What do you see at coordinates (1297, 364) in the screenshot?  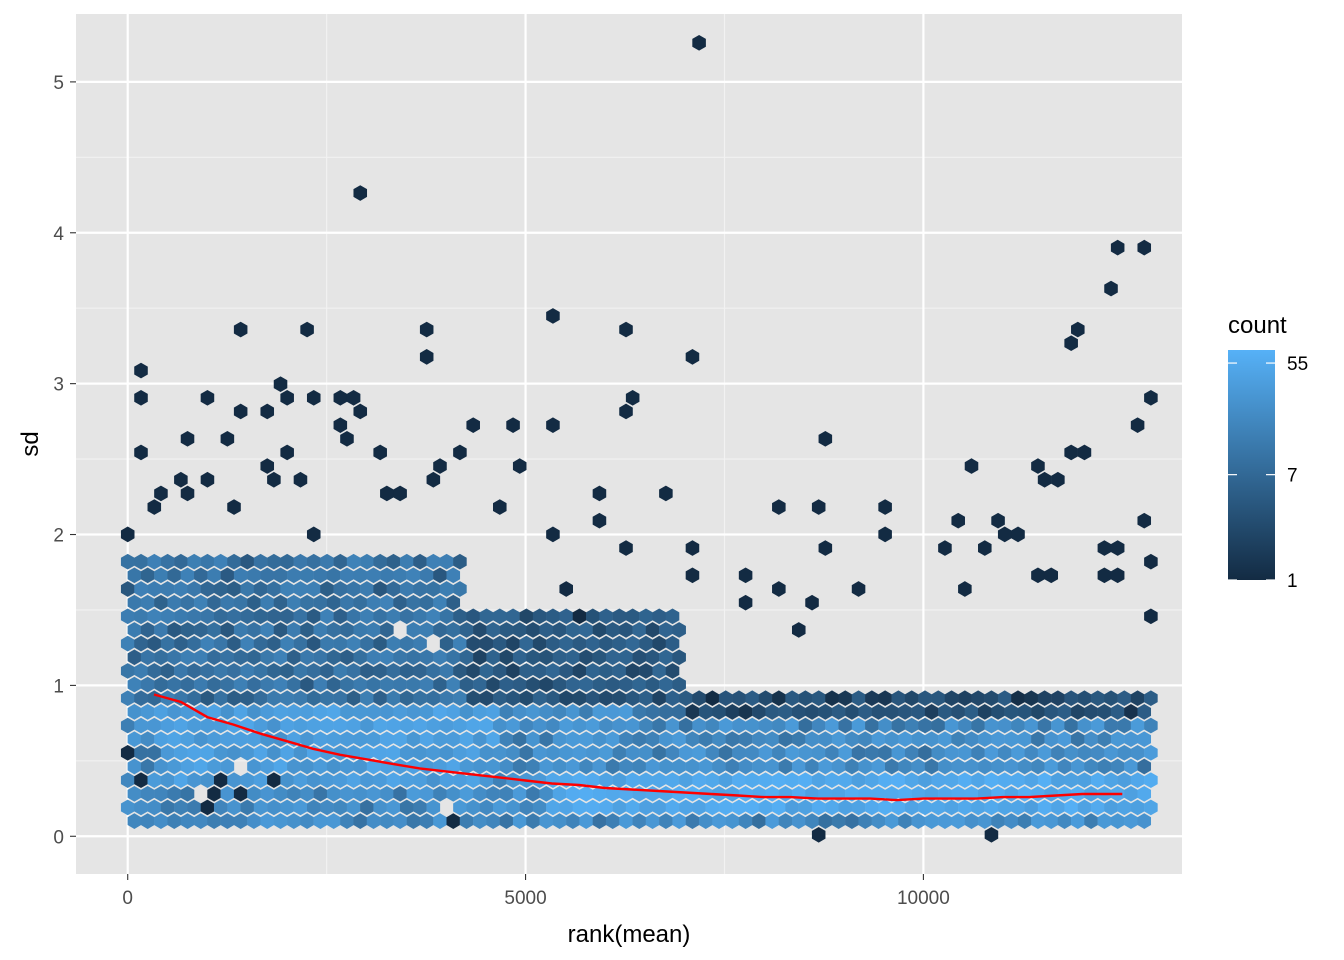 I see `legend-tick-label: 55` at bounding box center [1297, 364].